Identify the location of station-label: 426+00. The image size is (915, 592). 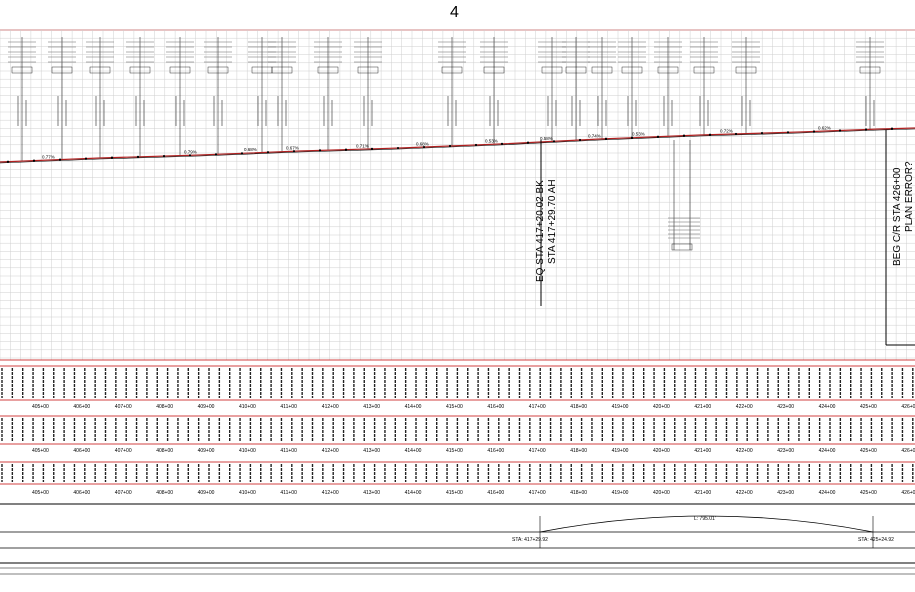
(908, 493).